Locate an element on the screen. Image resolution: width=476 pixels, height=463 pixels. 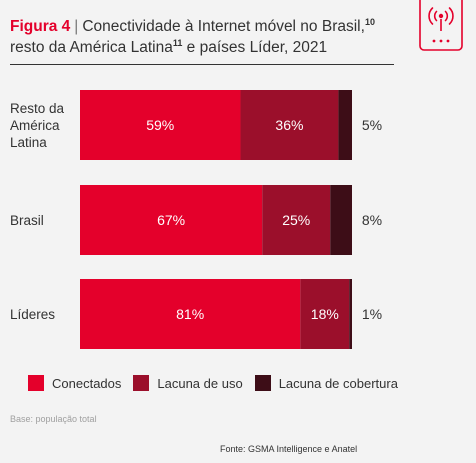
legend-item-lacuna-uso: Lacuna de uso is located at coordinates (188, 383).